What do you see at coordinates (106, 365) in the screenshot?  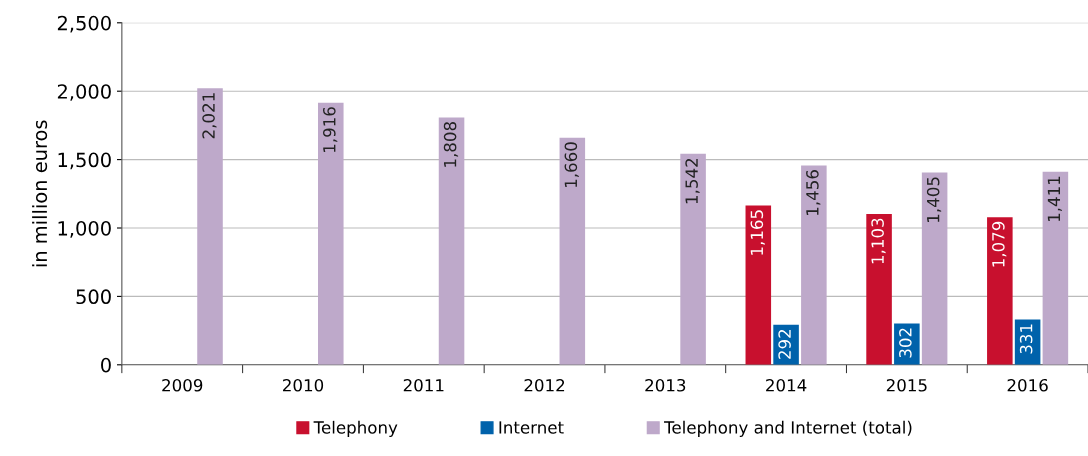 I see `y-tick-label: 0` at bounding box center [106, 365].